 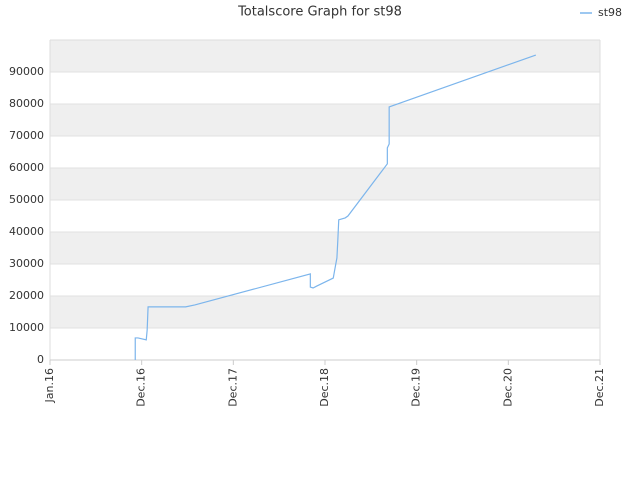 I want to click on legend-label: st98, so click(x=610, y=12).